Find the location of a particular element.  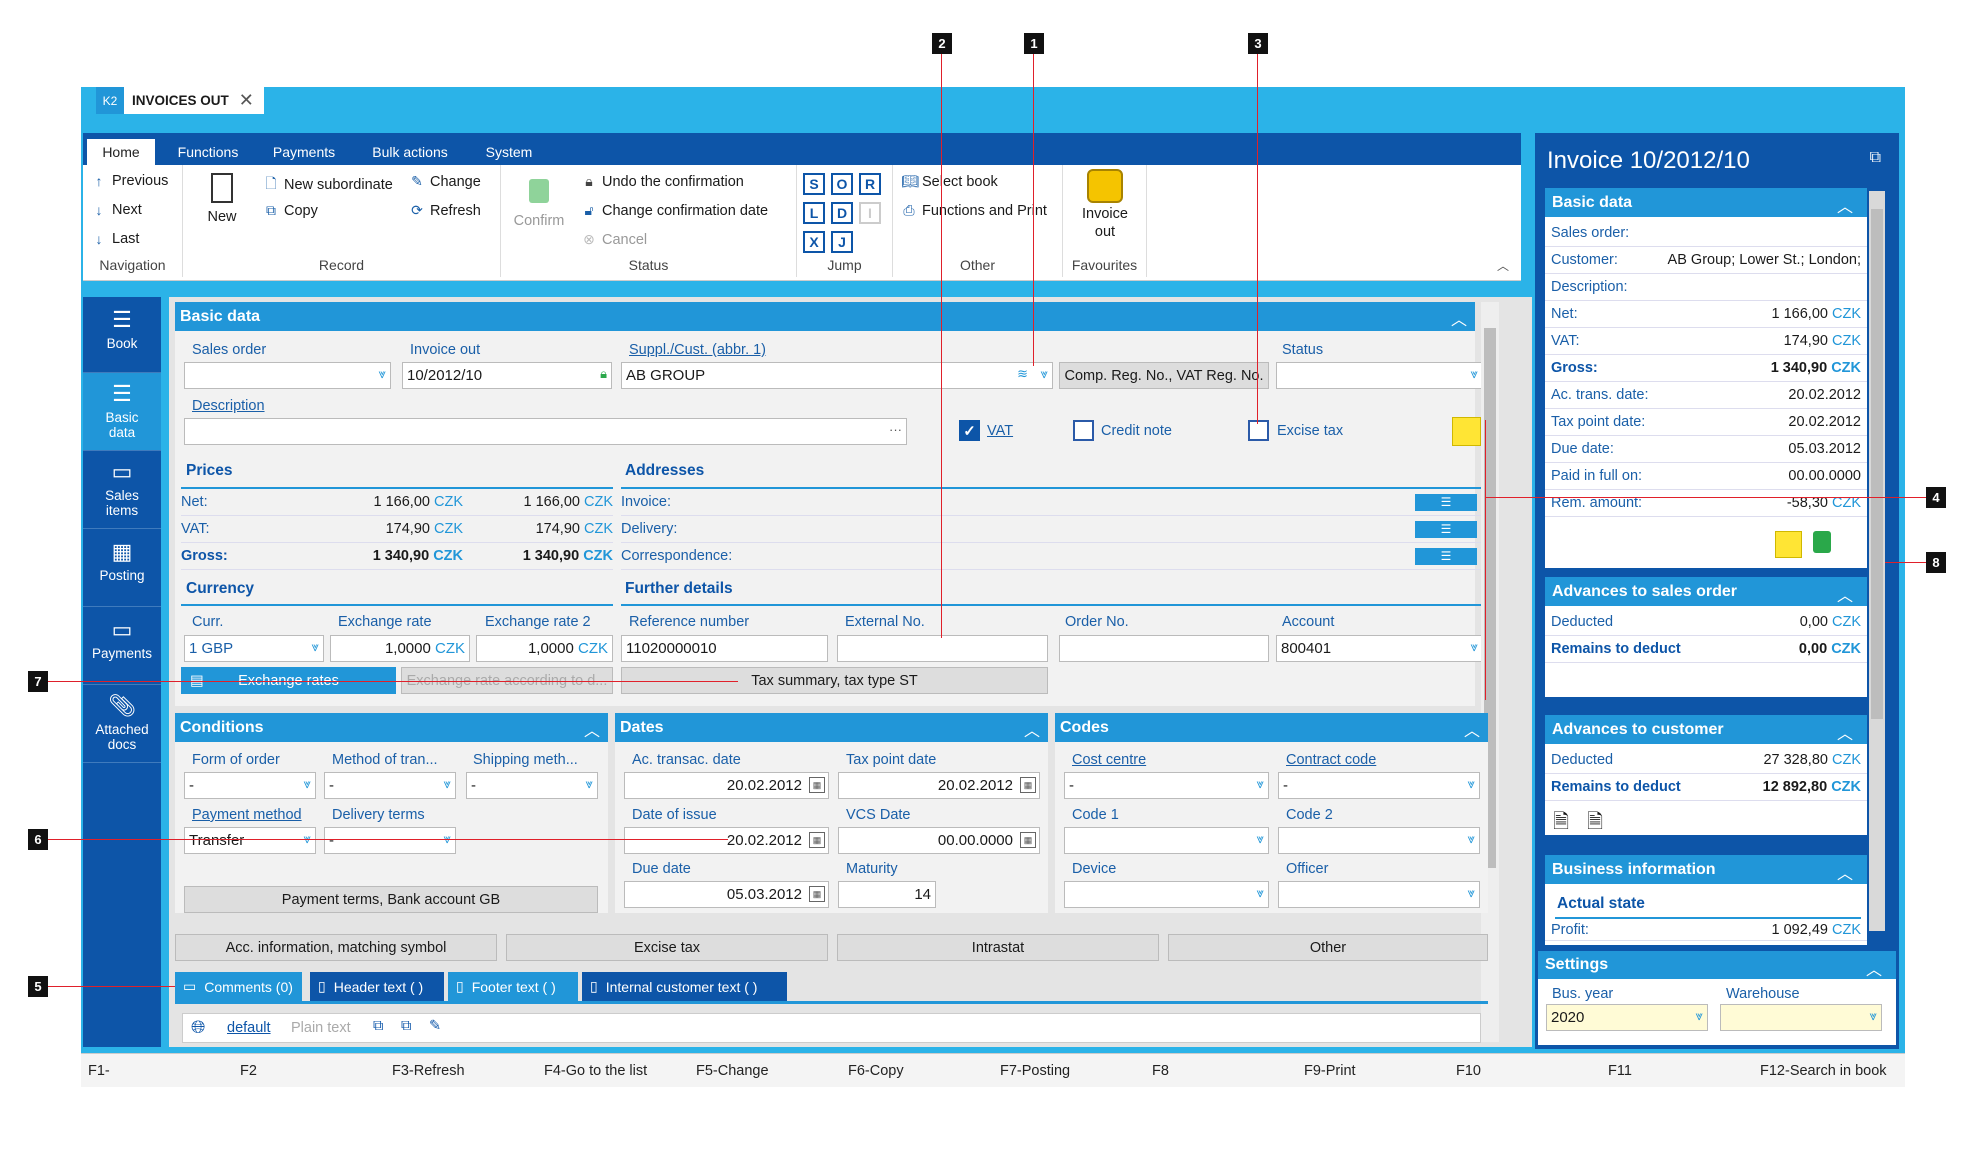

delivery-terms-field: -⩔ is located at coordinates (390, 840).